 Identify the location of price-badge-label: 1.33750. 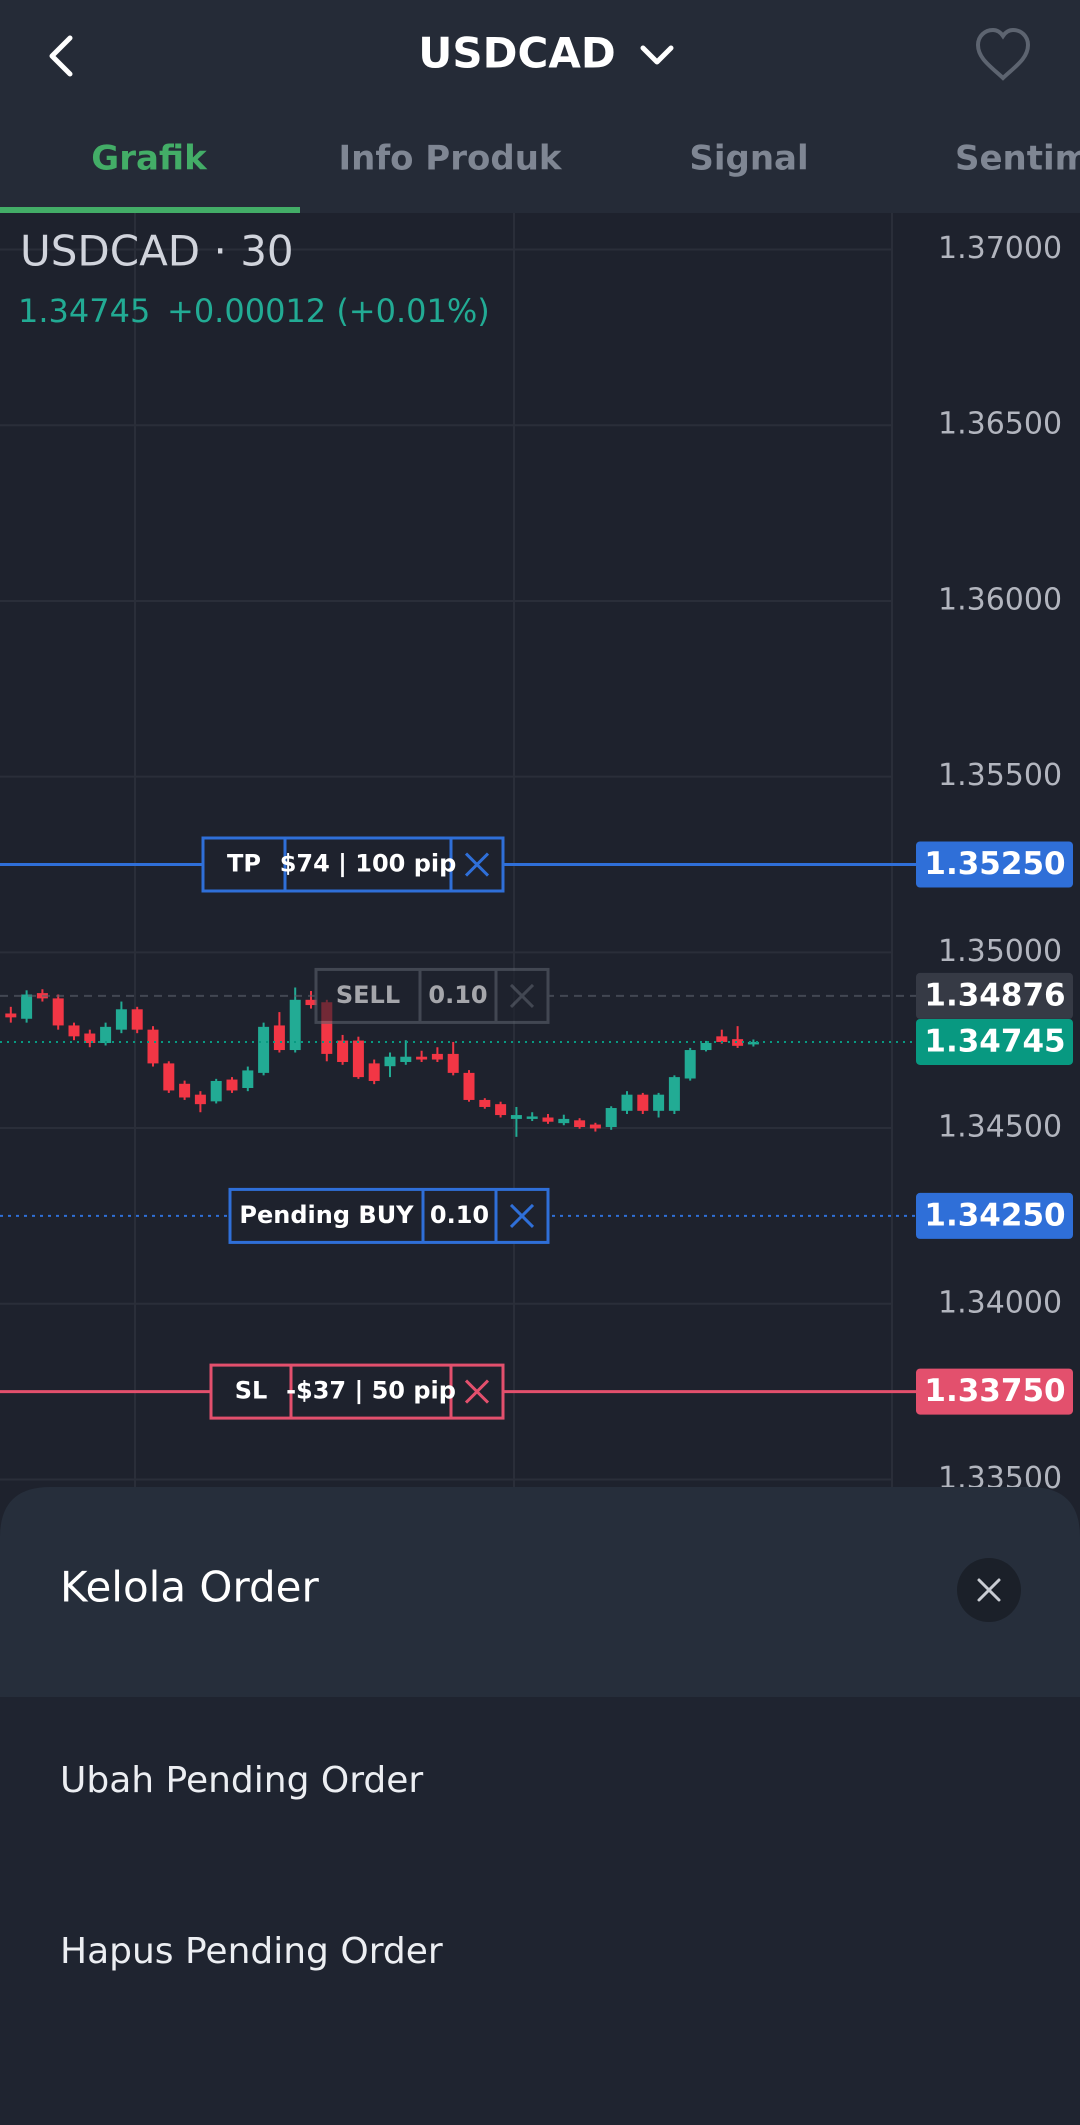
(994, 1391).